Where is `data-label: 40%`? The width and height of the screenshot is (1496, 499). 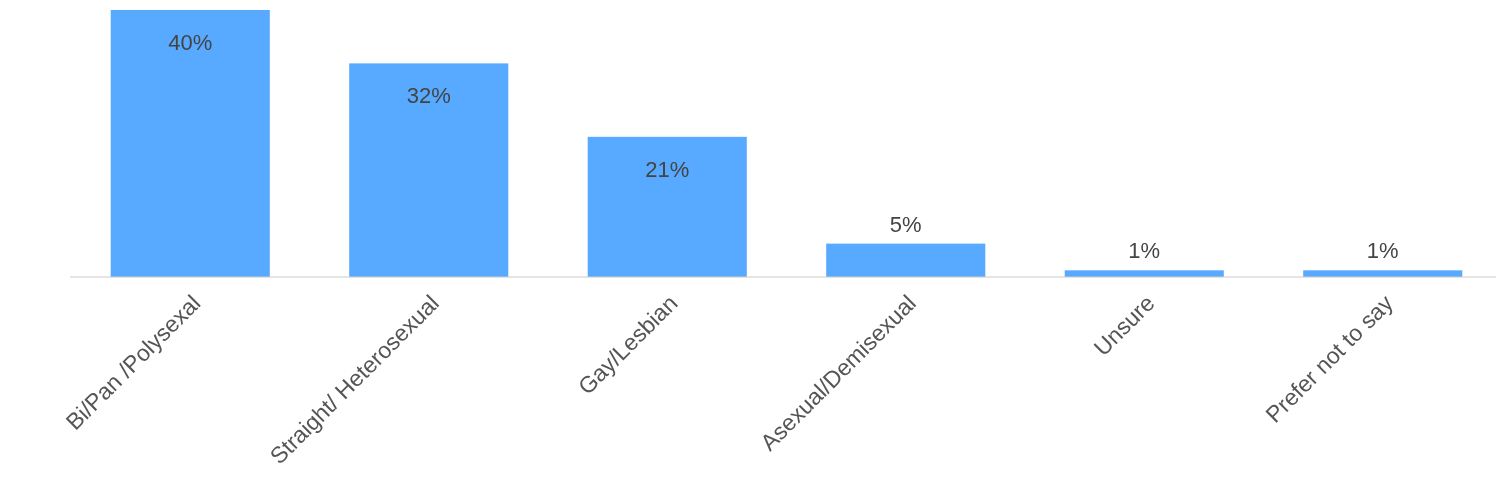 data-label: 40% is located at coordinates (190, 42).